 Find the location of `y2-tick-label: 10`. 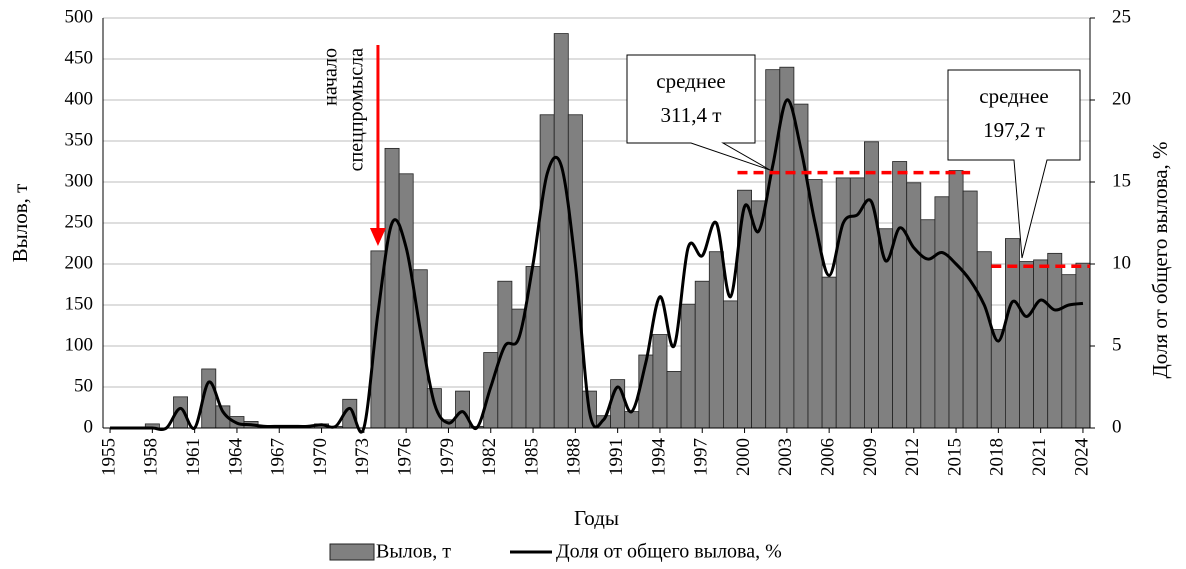

y2-tick-label: 10 is located at coordinates (1121, 262).